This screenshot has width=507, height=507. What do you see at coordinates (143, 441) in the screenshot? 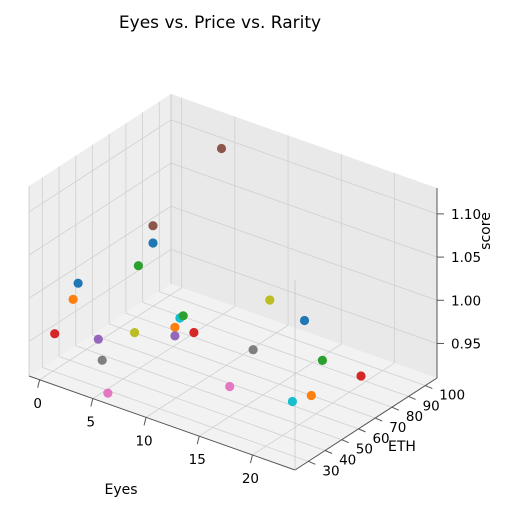
I see `x-tick-label: 10` at bounding box center [143, 441].